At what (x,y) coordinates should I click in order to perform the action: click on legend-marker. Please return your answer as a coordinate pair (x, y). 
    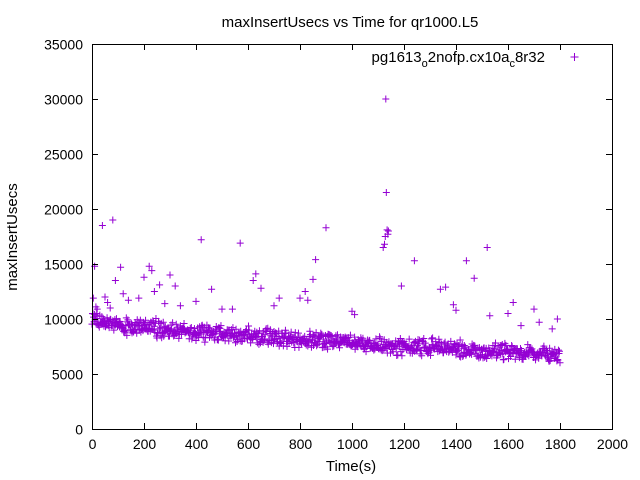
    Looking at the image, I should click on (574, 57).